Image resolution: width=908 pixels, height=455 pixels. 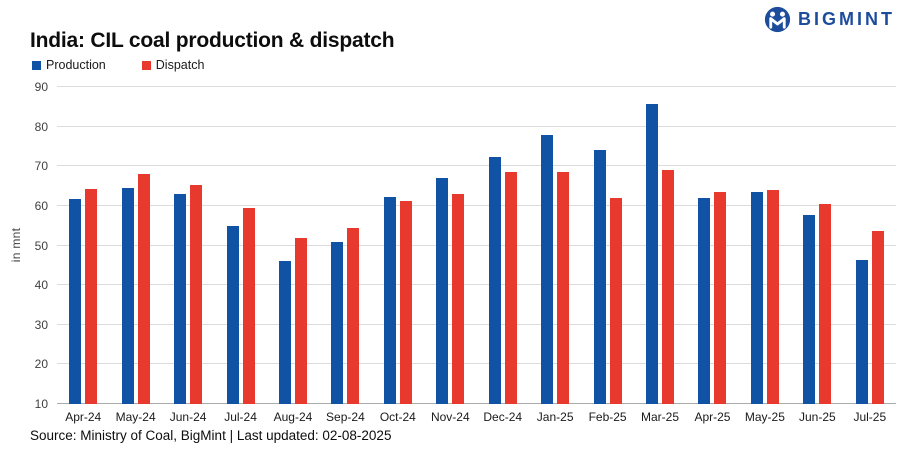 I want to click on bigmint-logo: BIGMINT, so click(x=829, y=19).